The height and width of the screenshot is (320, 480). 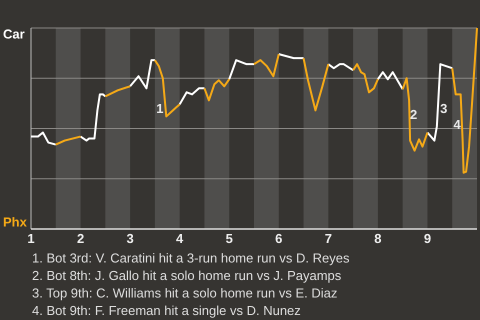 I want to click on text: 1. Bot 3rd: V. Caratini hit a 3-run home run vs D. Reyes, so click(x=191, y=258).